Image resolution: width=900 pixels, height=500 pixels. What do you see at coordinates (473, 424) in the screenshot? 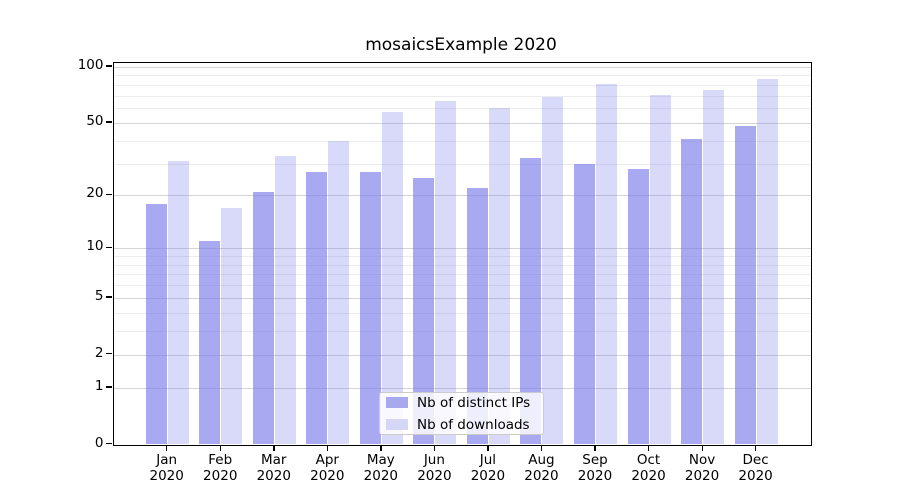
I see `legend-label-downloads: Nb of downloads` at bounding box center [473, 424].